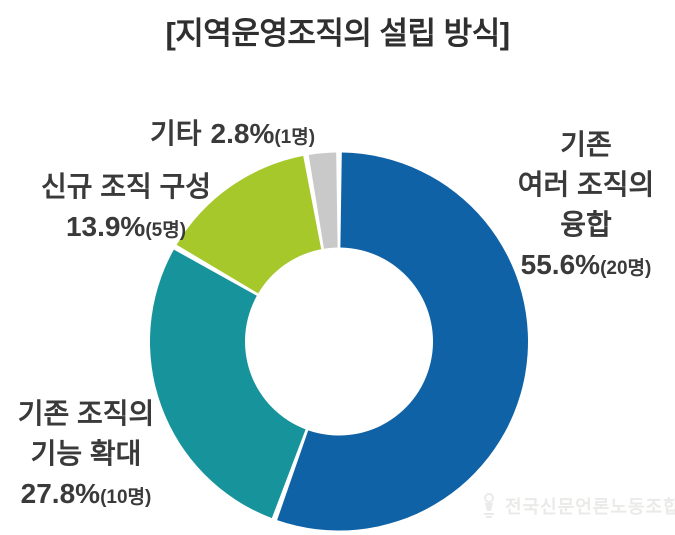  Describe the element at coordinates (337, 33) in the screenshot. I see `chart-title: [지역운영조직의 설립 방식]` at that location.